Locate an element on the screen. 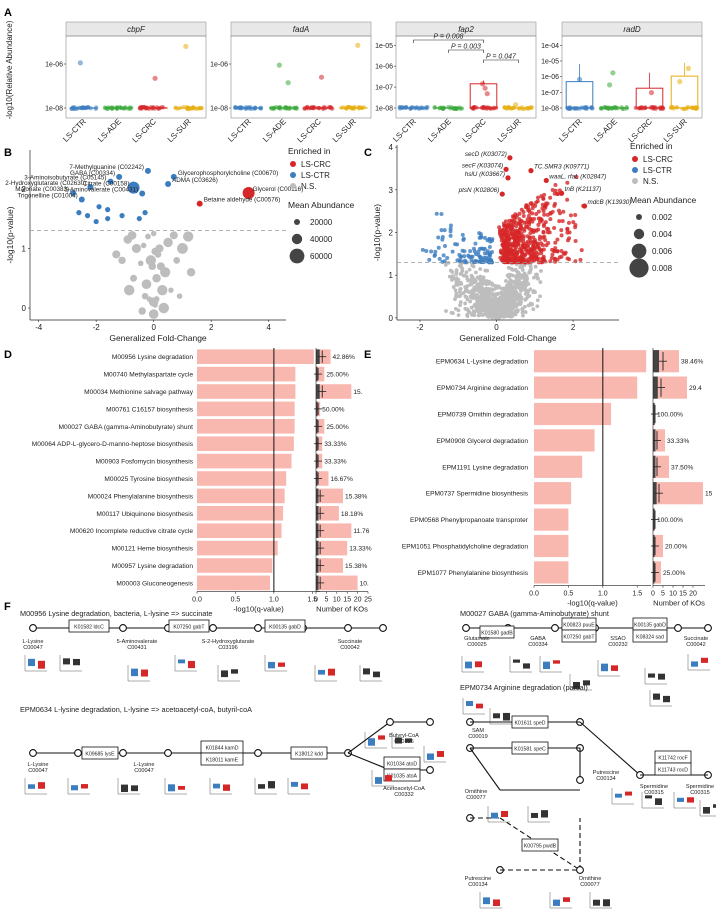 This screenshot has width=716, height=920. x-tick-label: 0.5 is located at coordinates (569, 594).